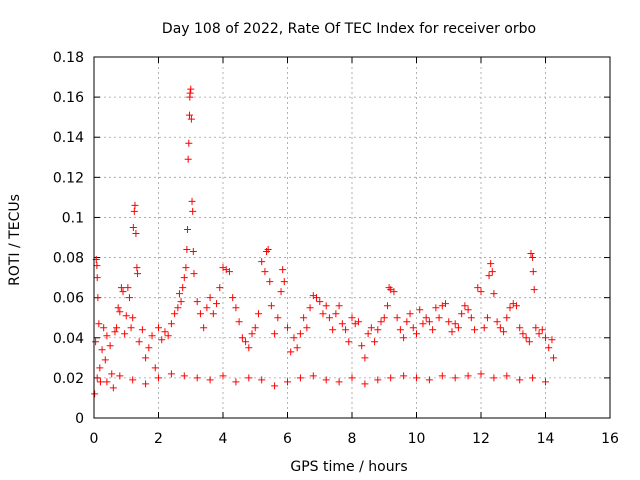 Image resolution: width=640 pixels, height=480 pixels. Describe the element at coordinates (610, 439) in the screenshot. I see `x-tick-label: 16` at that location.